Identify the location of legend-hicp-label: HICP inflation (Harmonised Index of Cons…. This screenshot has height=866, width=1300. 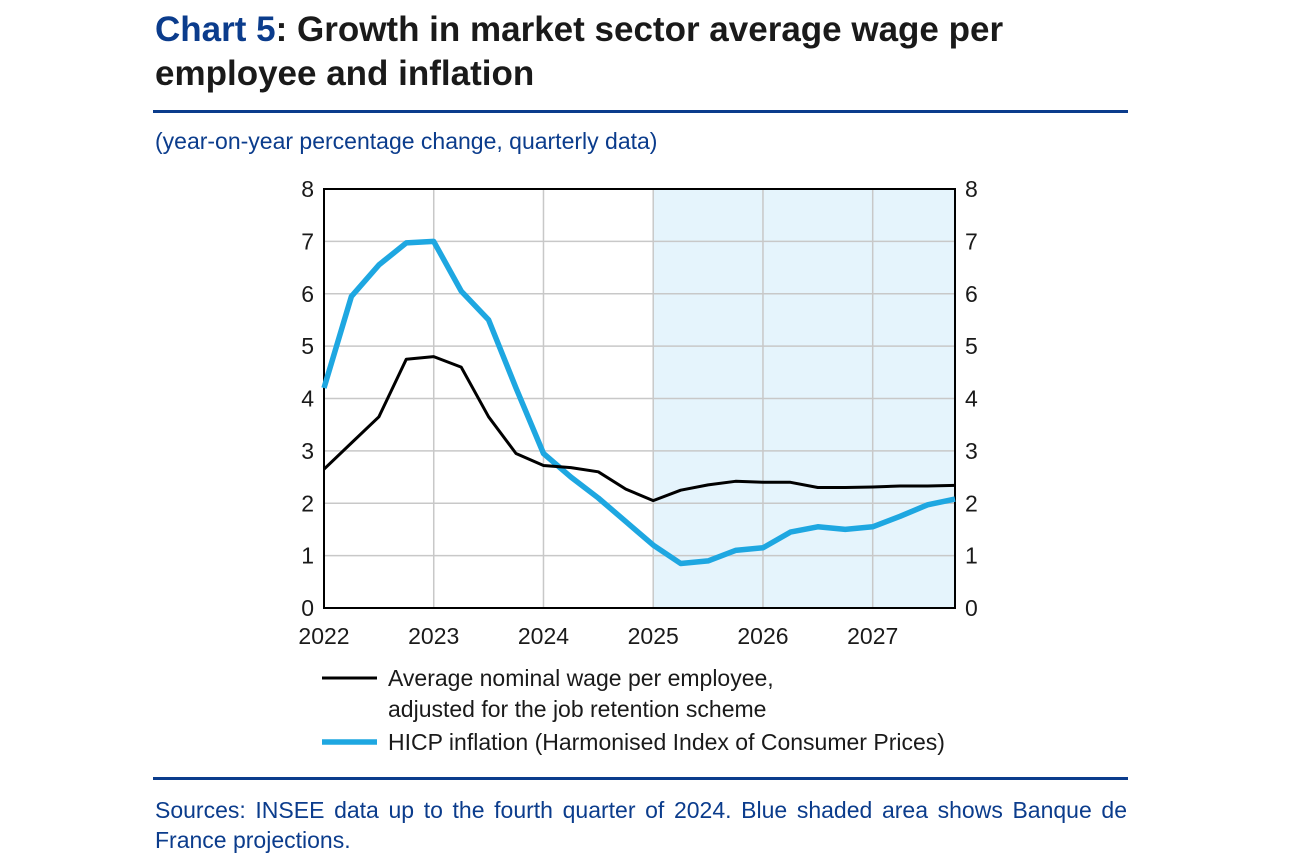
(666, 742).